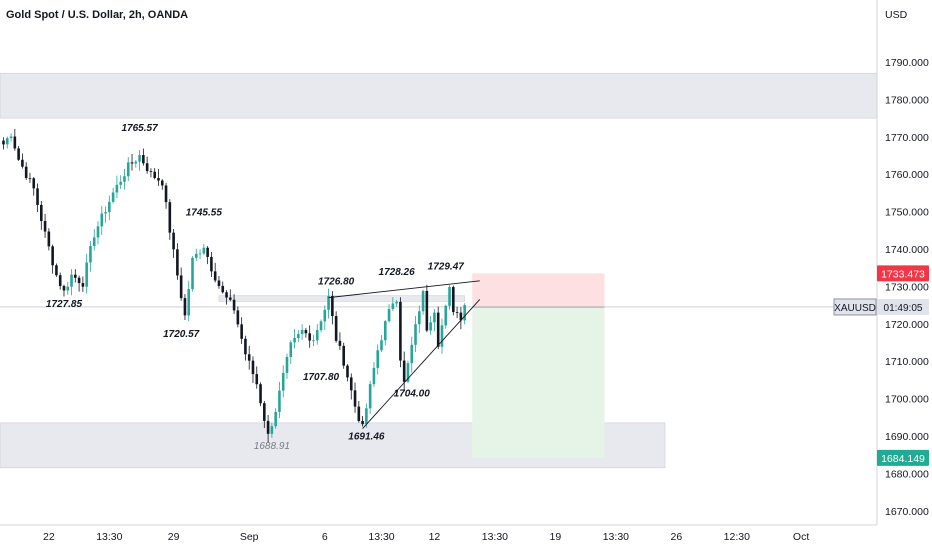 The image size is (932, 550). What do you see at coordinates (321, 377) in the screenshot?
I see `price-annotation: 1707.80` at bounding box center [321, 377].